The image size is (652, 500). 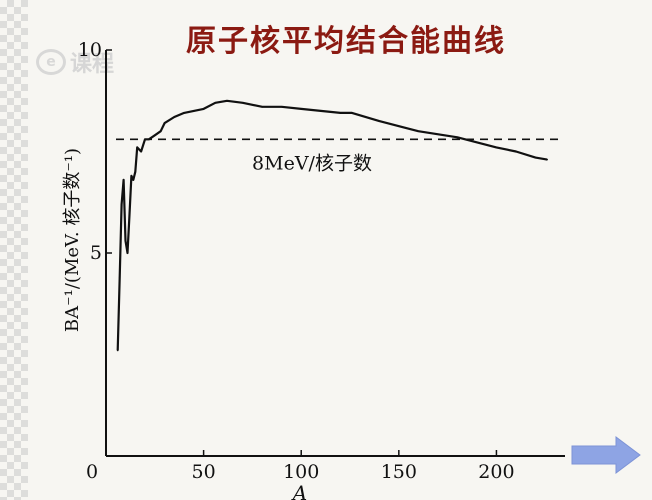 I want to click on x-tick-label: 150, so click(x=399, y=472).